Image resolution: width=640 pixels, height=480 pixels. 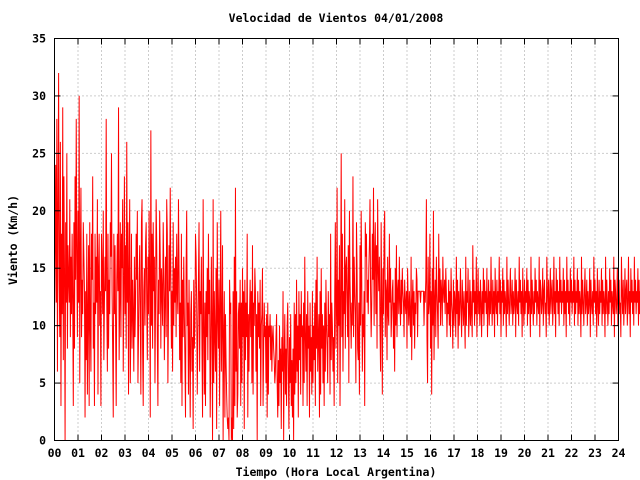 I want to click on x-tick-label: 18, so click(x=478, y=453).